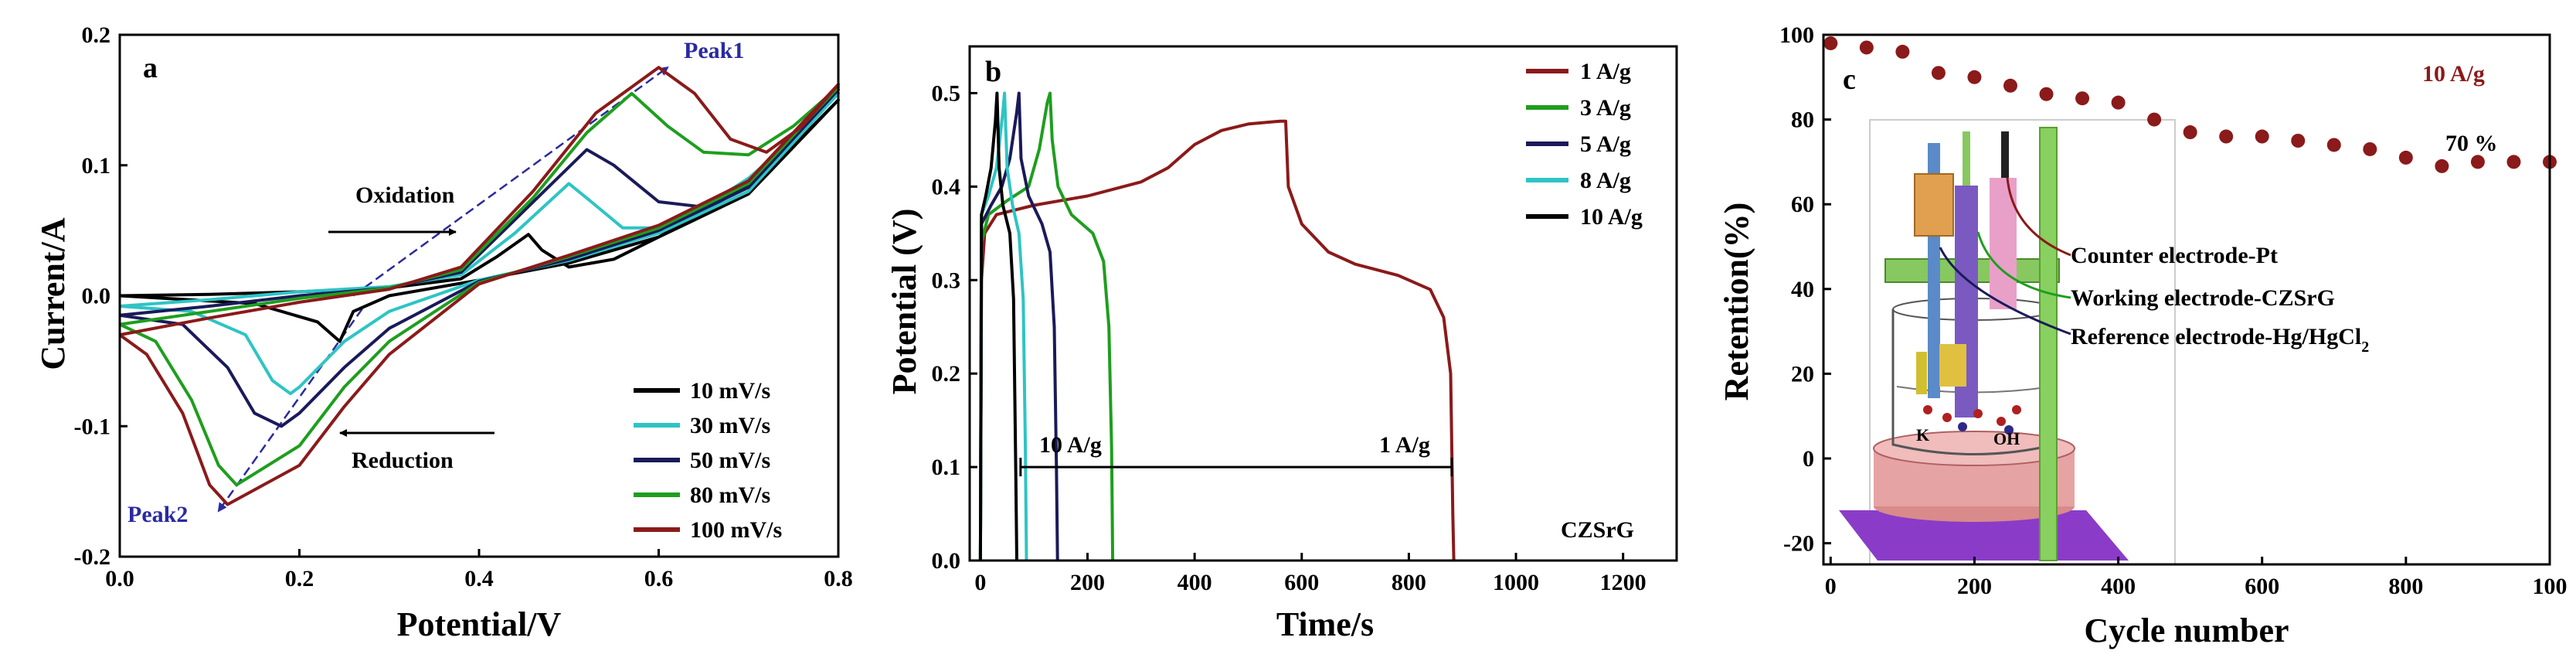  I want to click on legend-label-a-3: 80 mV/s, so click(730, 495).